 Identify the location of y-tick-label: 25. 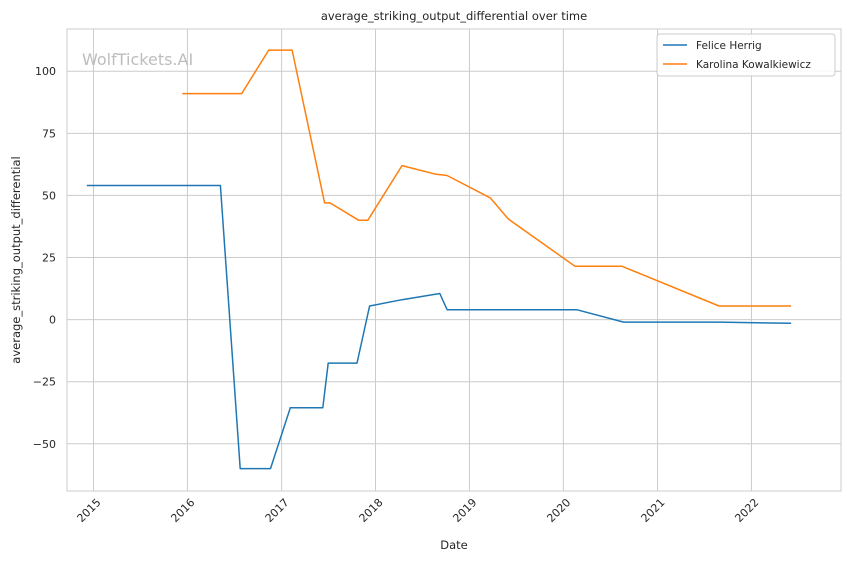
(49, 258).